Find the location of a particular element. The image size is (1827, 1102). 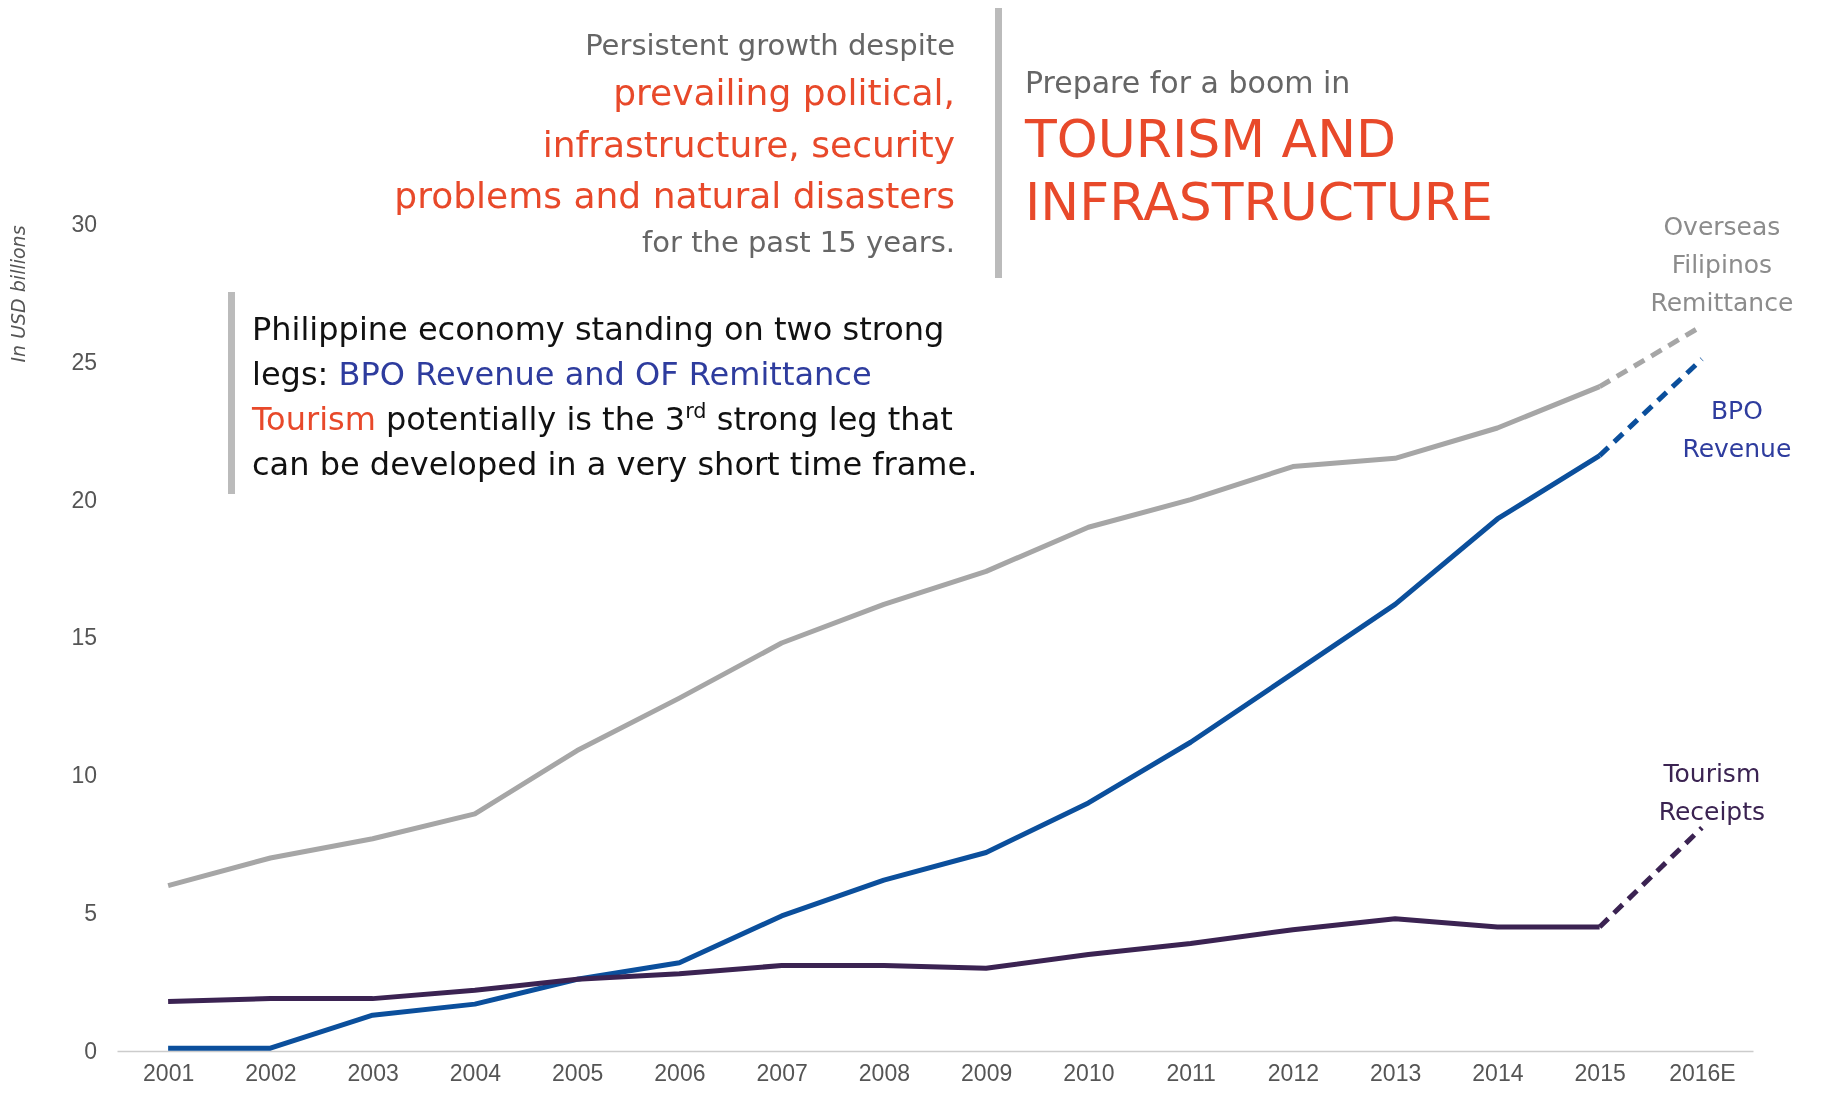

annotation: legs: is located at coordinates (295, 374).